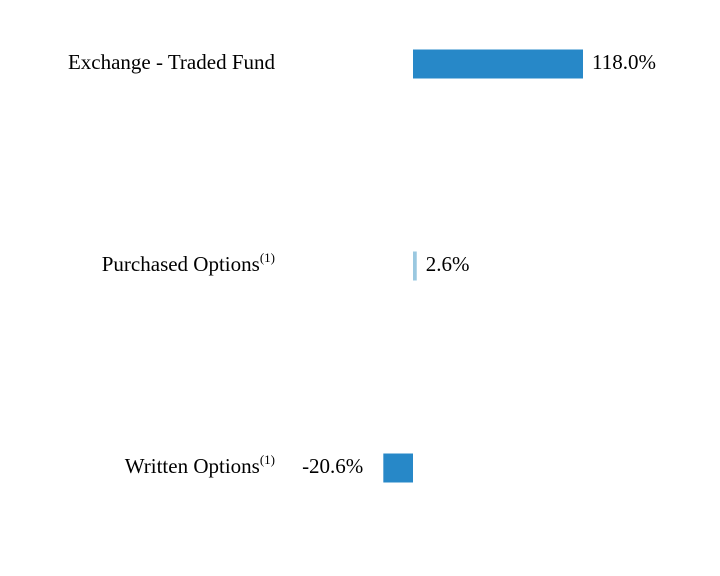 This screenshot has height=576, width=720. What do you see at coordinates (448, 264) in the screenshot?
I see `value-label: 2.6%` at bounding box center [448, 264].